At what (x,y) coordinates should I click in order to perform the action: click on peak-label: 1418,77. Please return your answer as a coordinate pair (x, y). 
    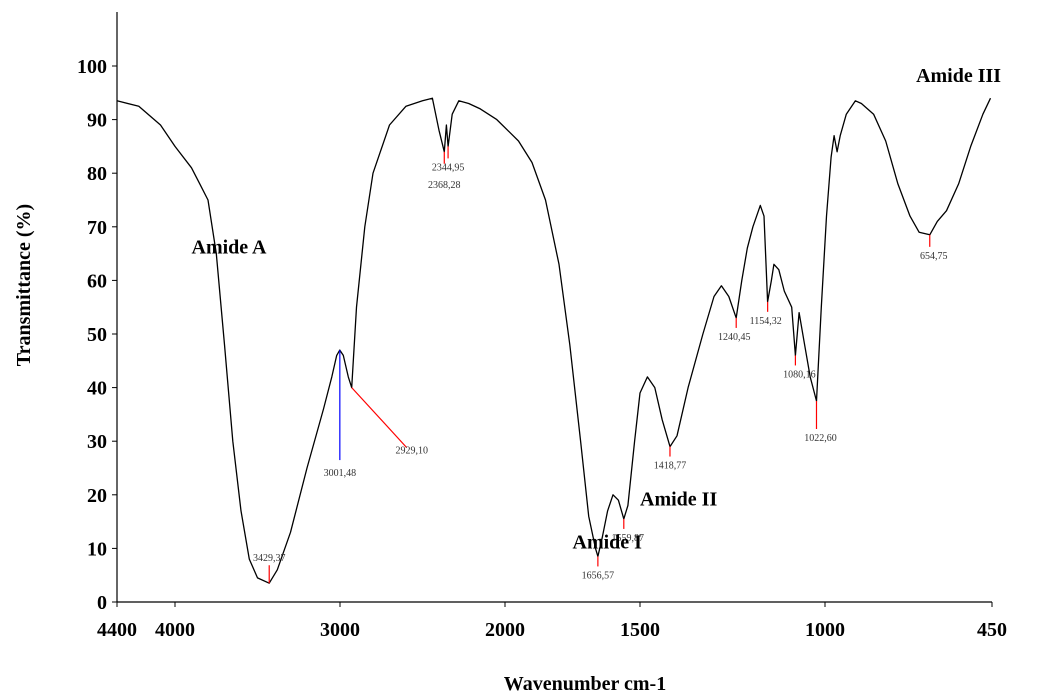
    Looking at the image, I should click on (670, 466).